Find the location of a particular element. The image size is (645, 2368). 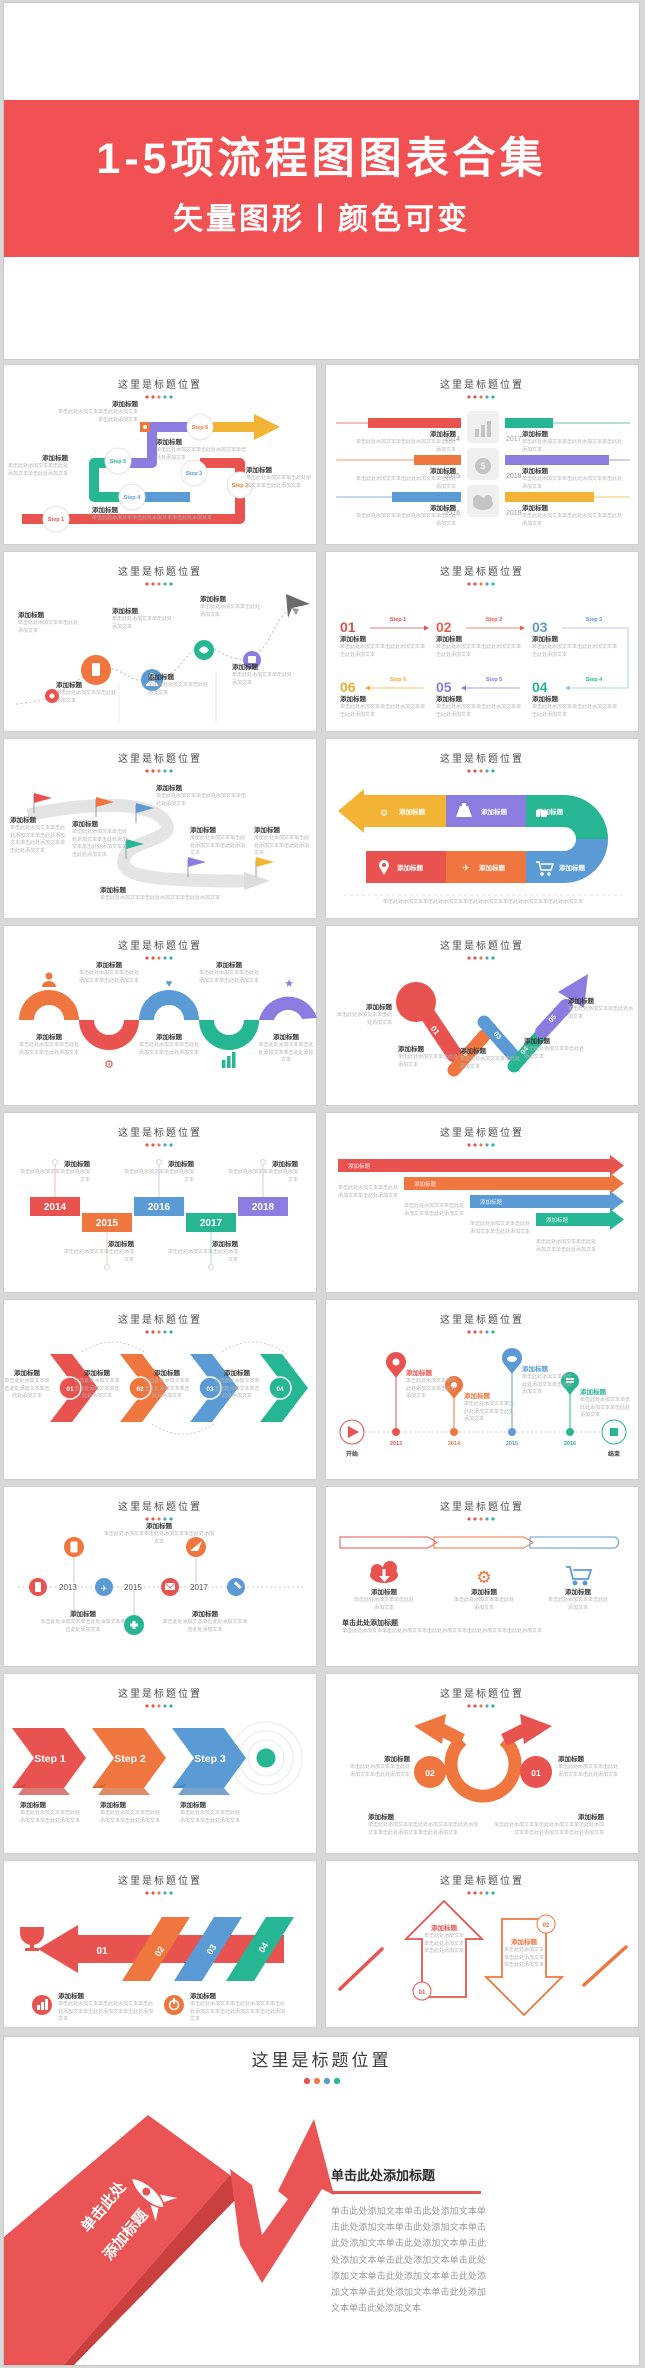

slide-thumb-uturn-band: 这里是标题位置 ⚙ ✈ is located at coordinates (482, 828).